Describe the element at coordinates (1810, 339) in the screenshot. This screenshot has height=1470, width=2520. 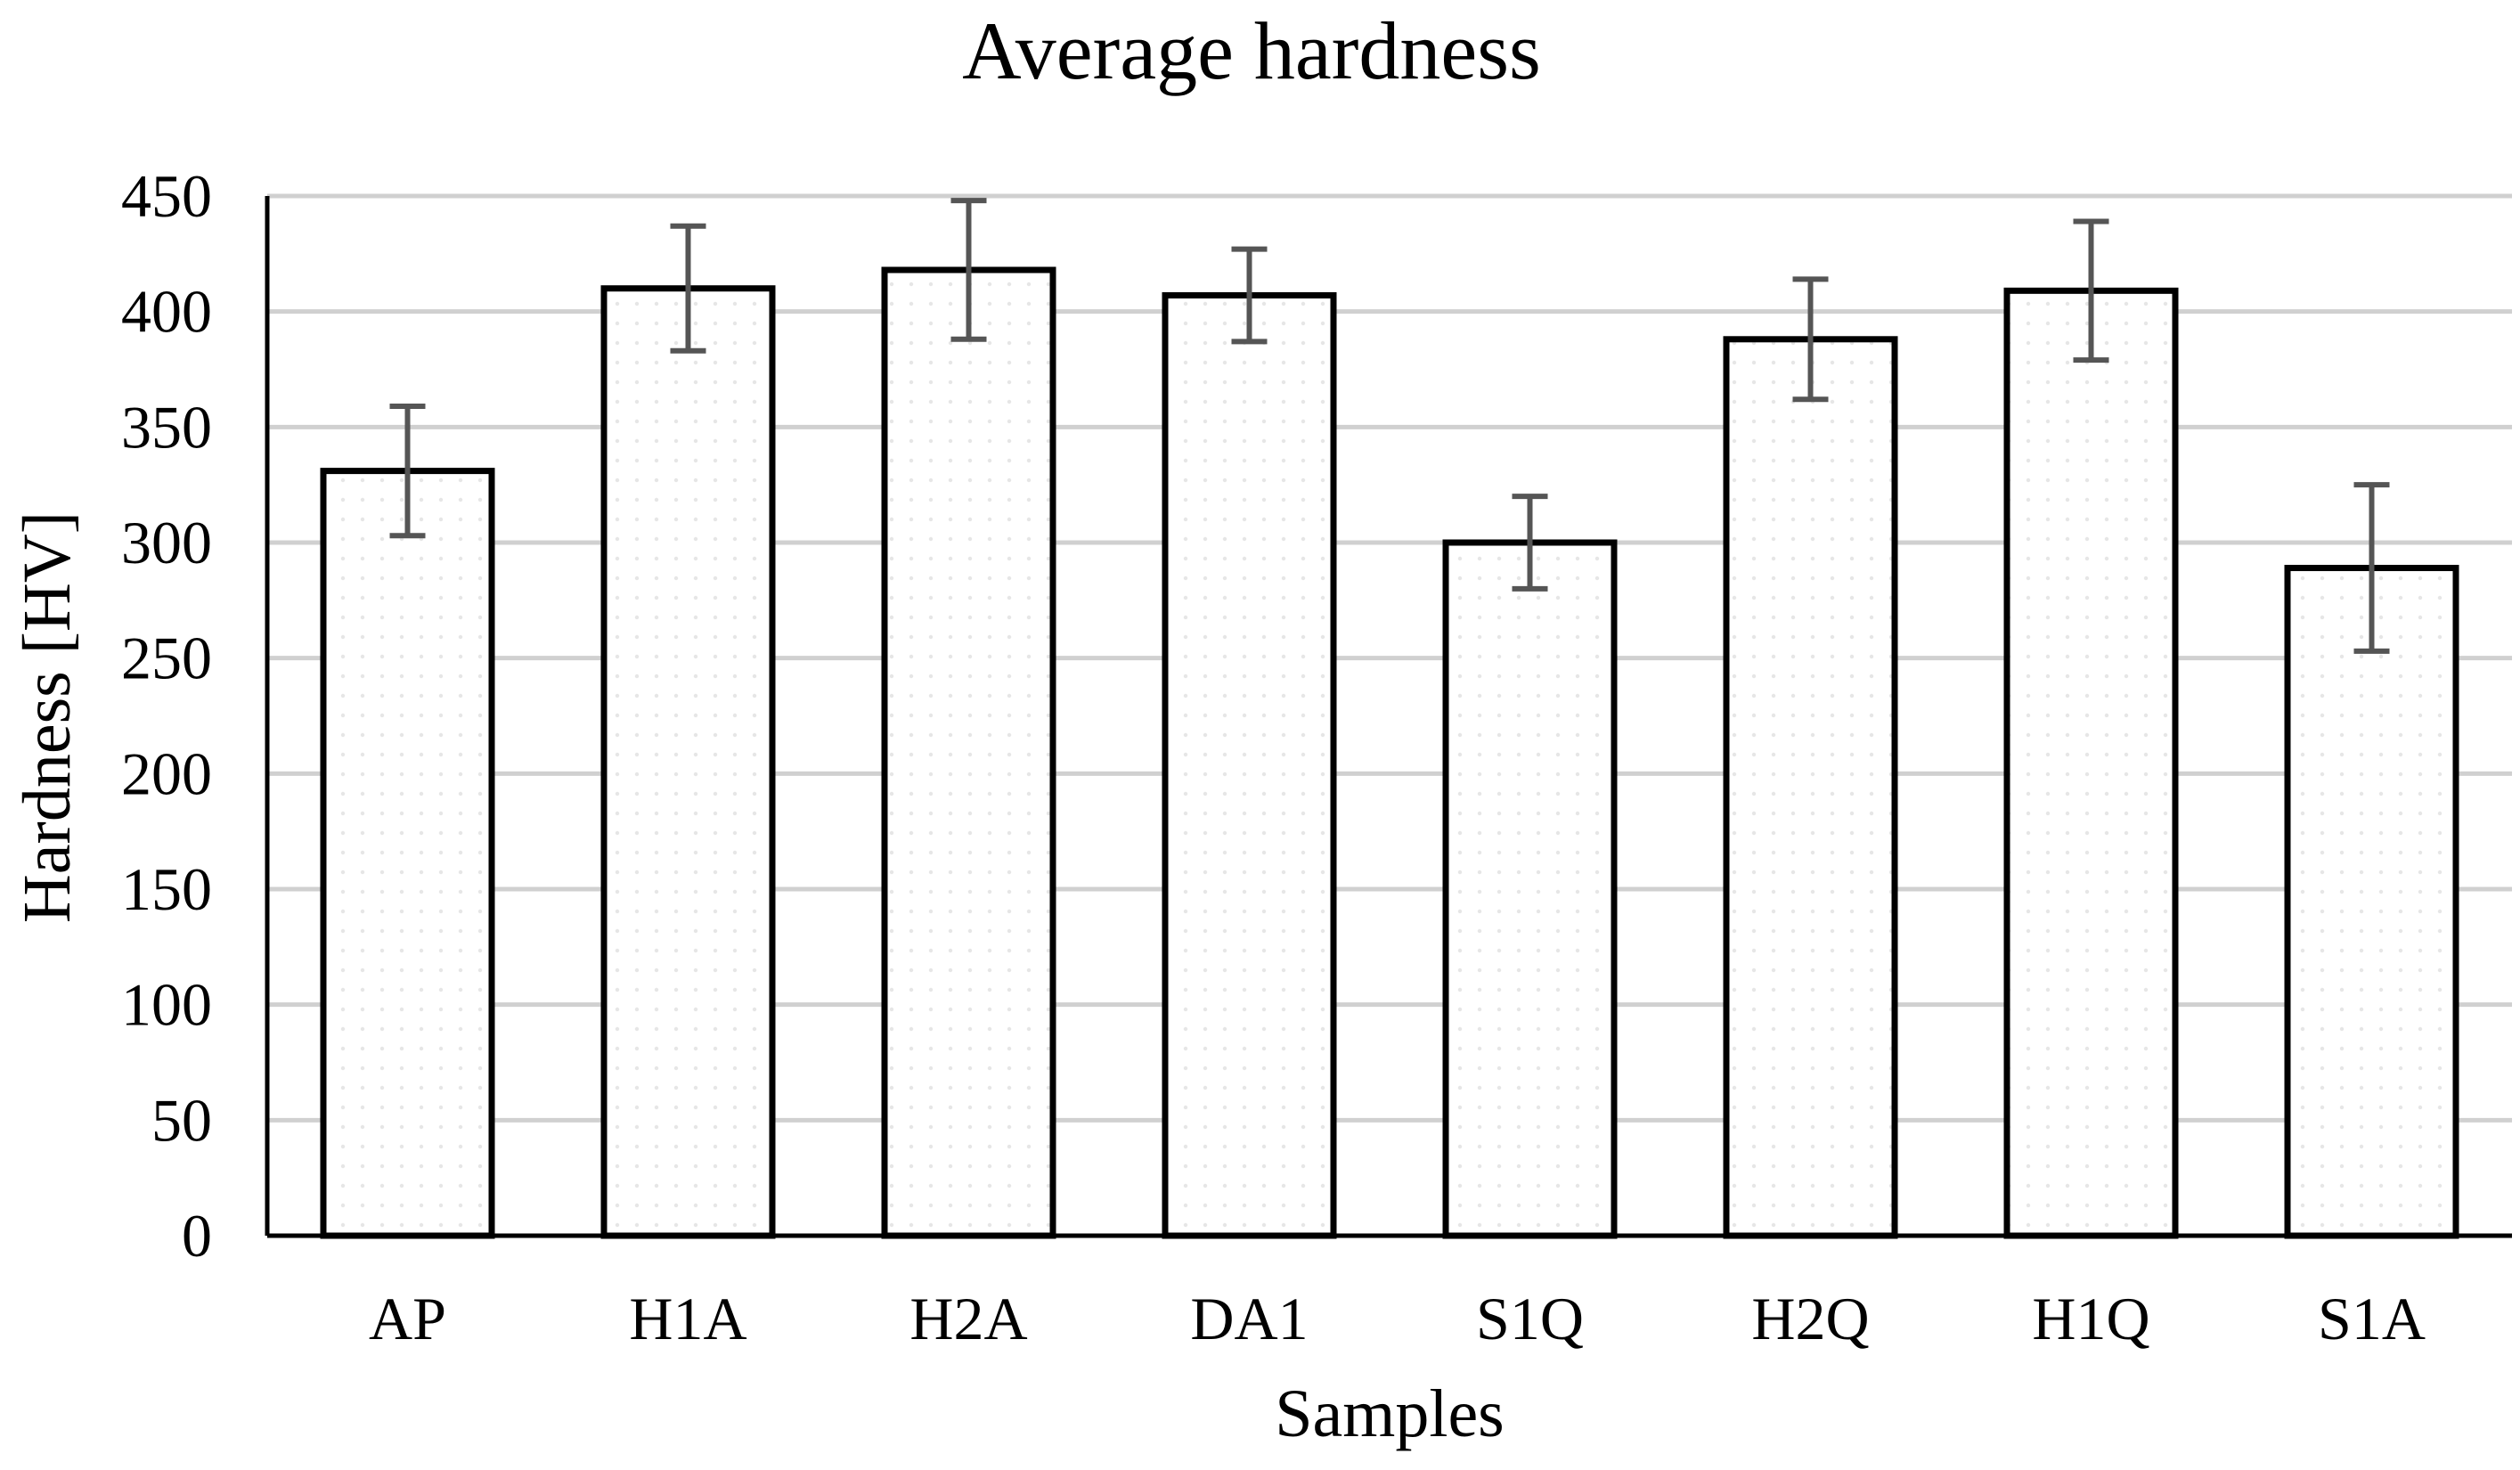
I see `error-bar-h2q` at that location.